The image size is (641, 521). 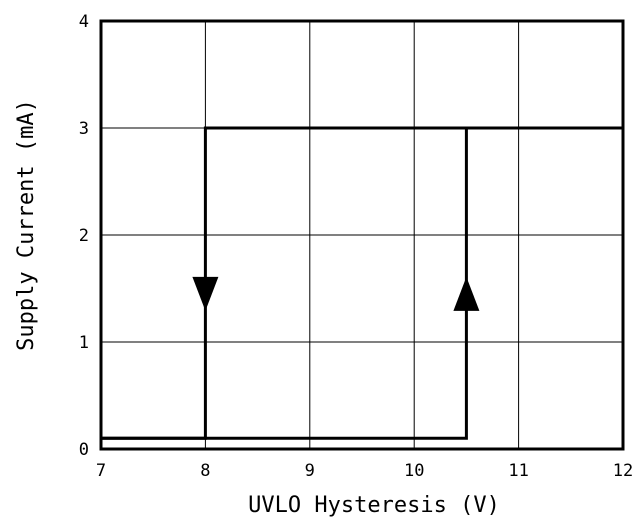 I want to click on x-tick-label: 10, so click(x=414, y=471).